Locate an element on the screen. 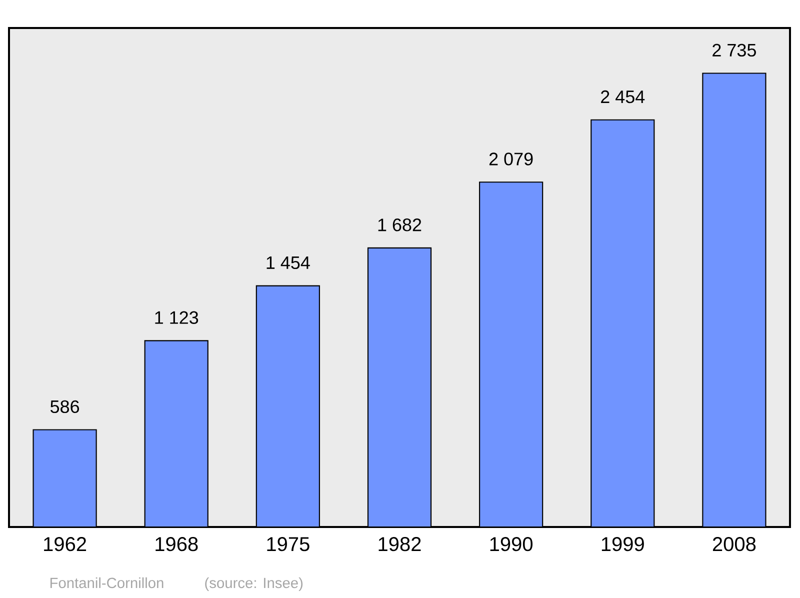  data-label: 1 454 is located at coordinates (288, 263).